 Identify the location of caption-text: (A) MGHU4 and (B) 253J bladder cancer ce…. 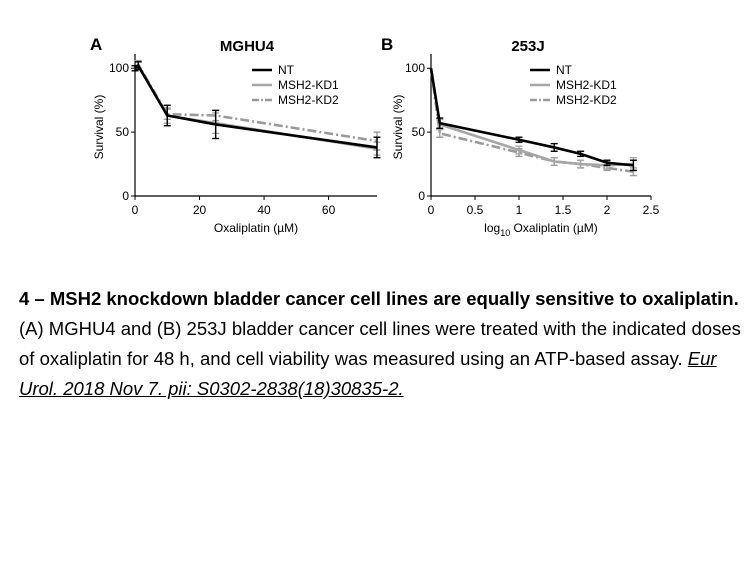
(380, 343).